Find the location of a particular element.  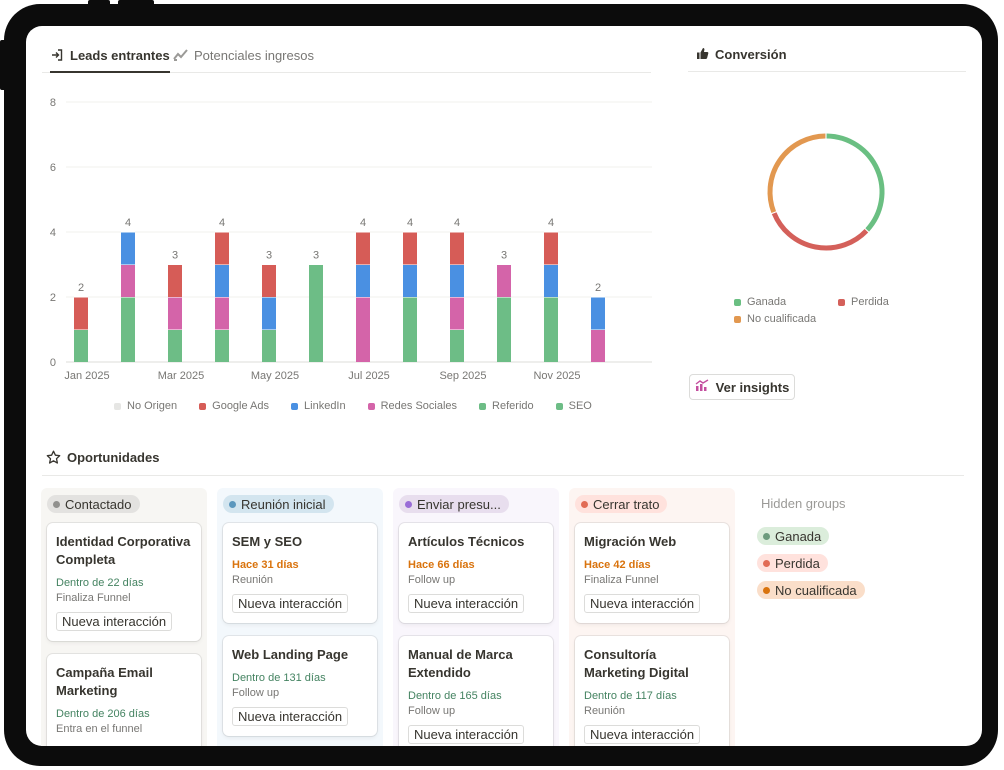

x-tick-label: Jan 2025 is located at coordinates (86, 376).